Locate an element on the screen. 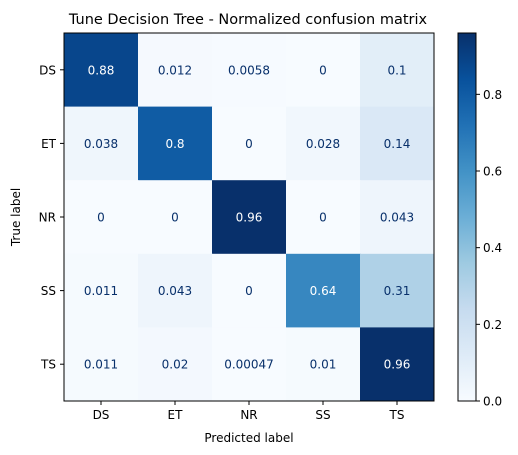  cell-value-label: 0.88 is located at coordinates (101, 70).